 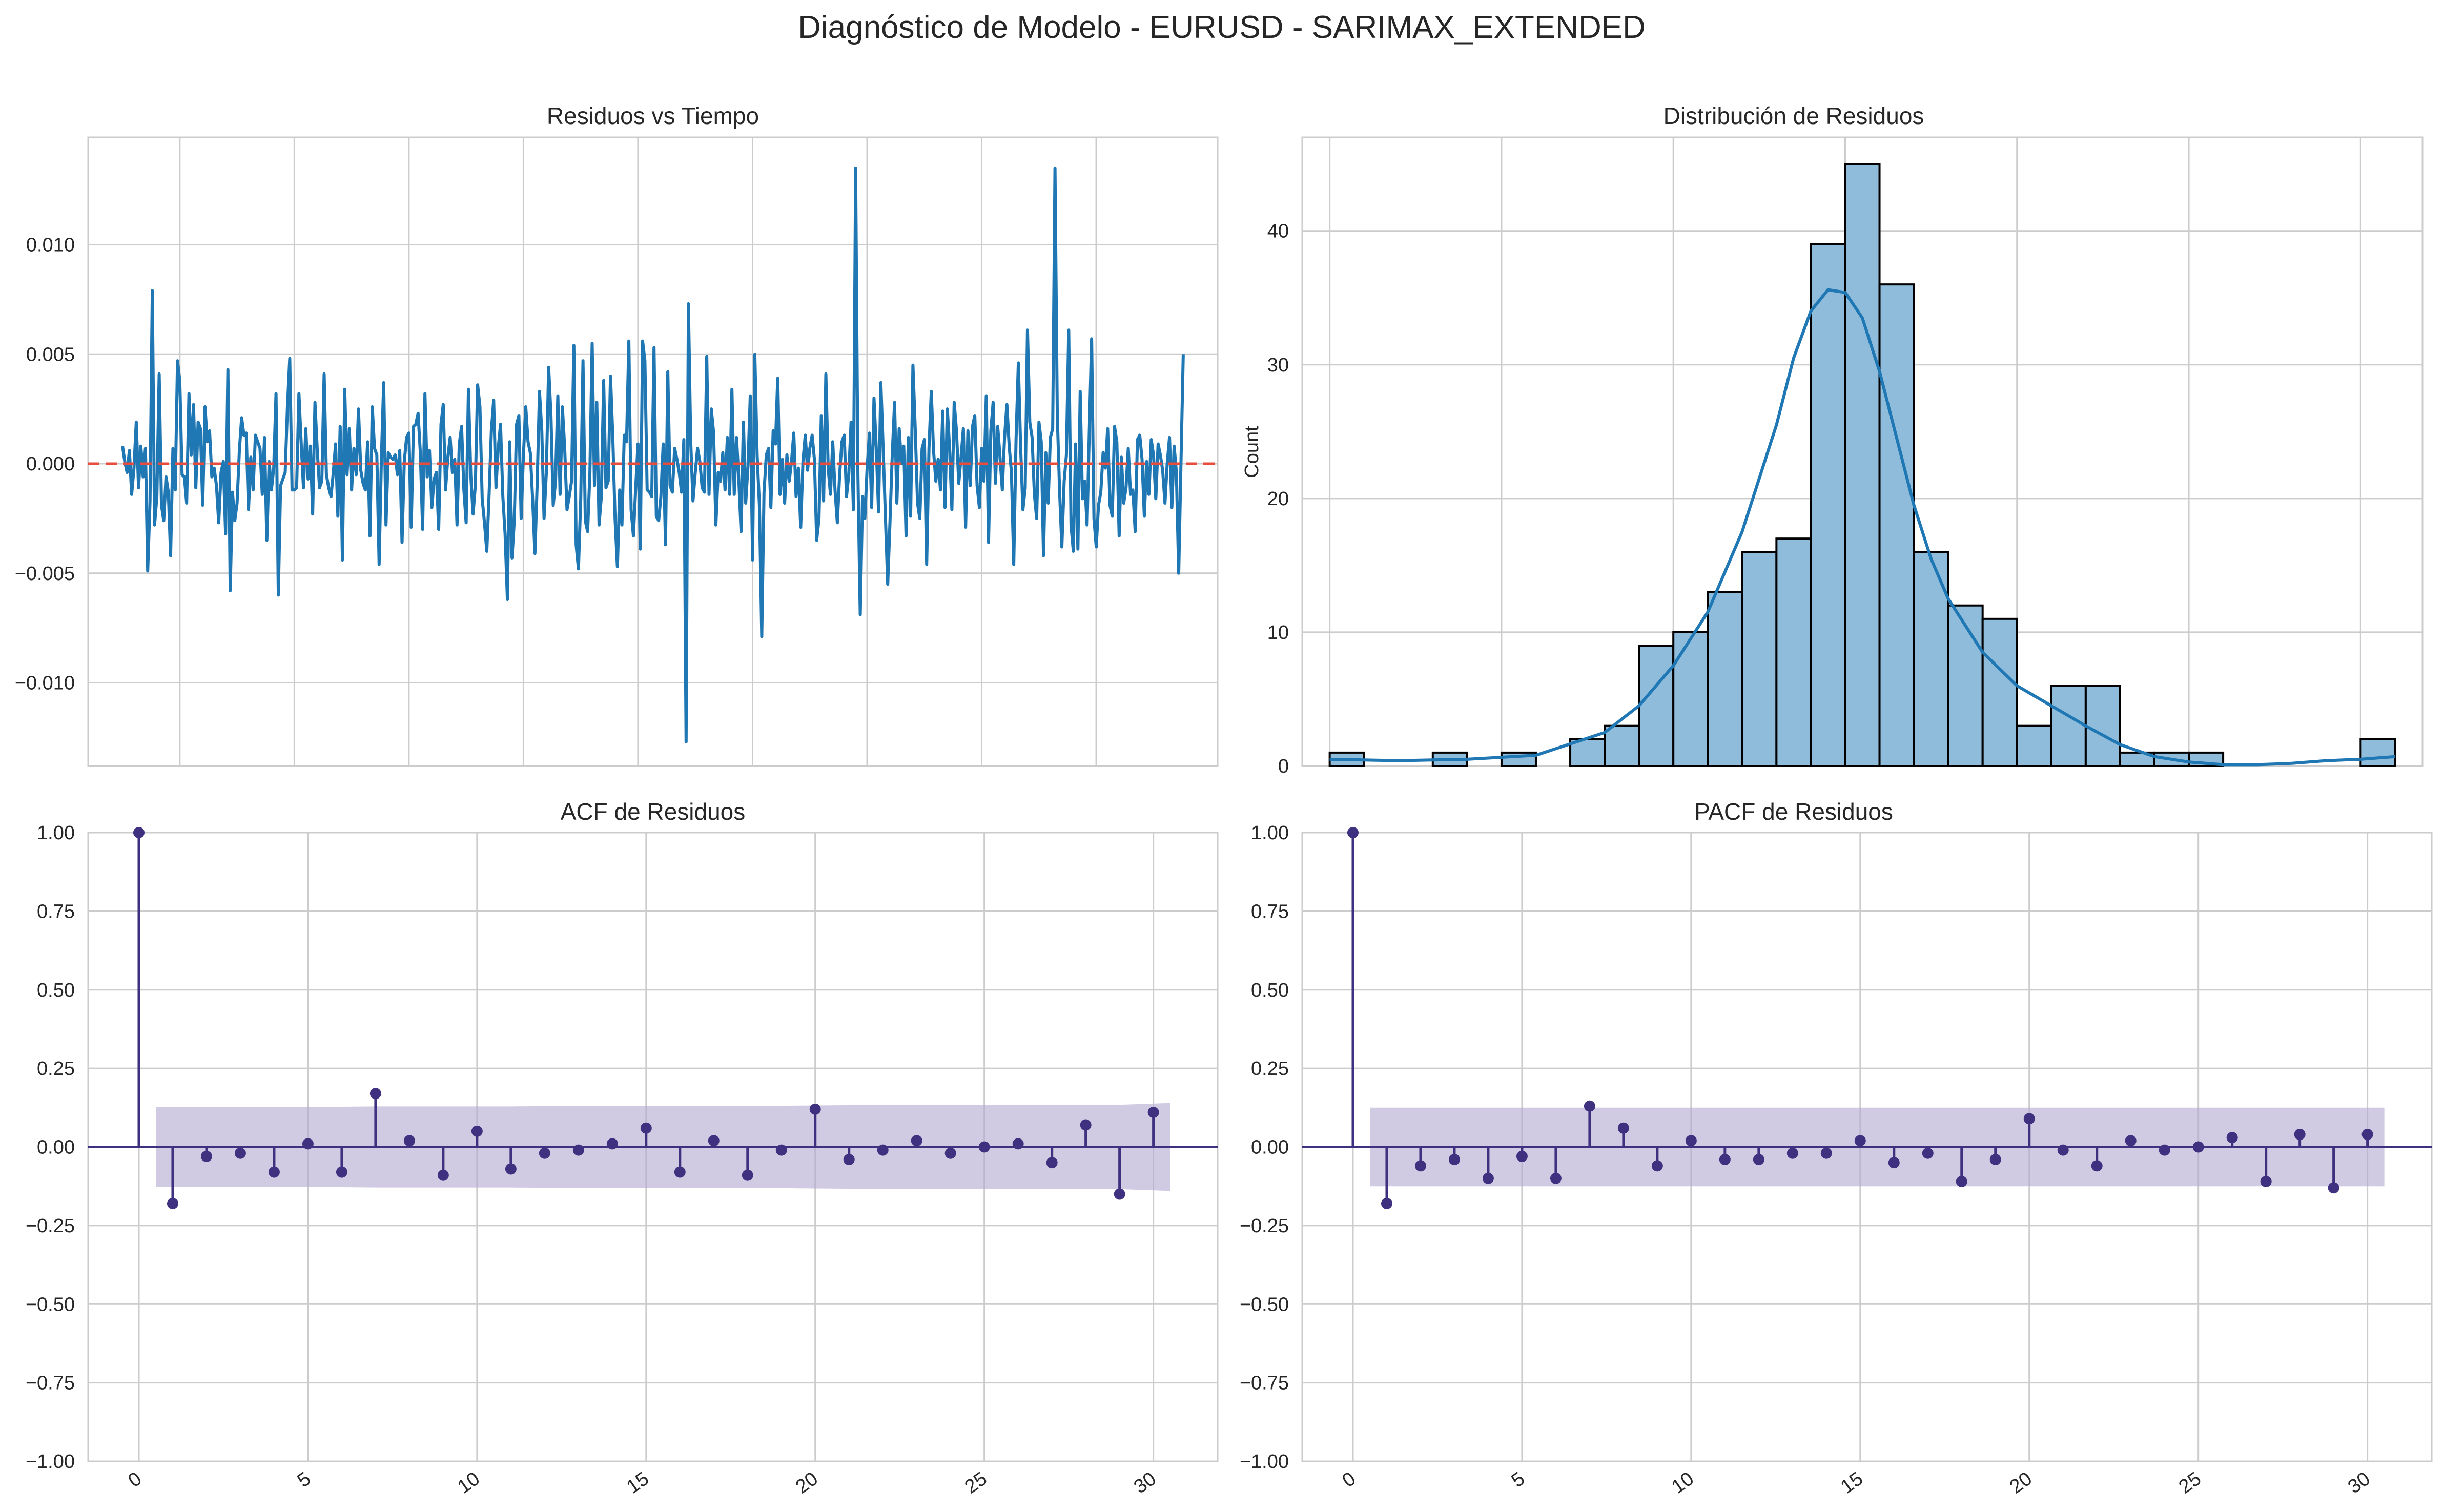 What do you see at coordinates (1264, 1226) in the screenshot?
I see `pacf-ytick-label: −0.25` at bounding box center [1264, 1226].